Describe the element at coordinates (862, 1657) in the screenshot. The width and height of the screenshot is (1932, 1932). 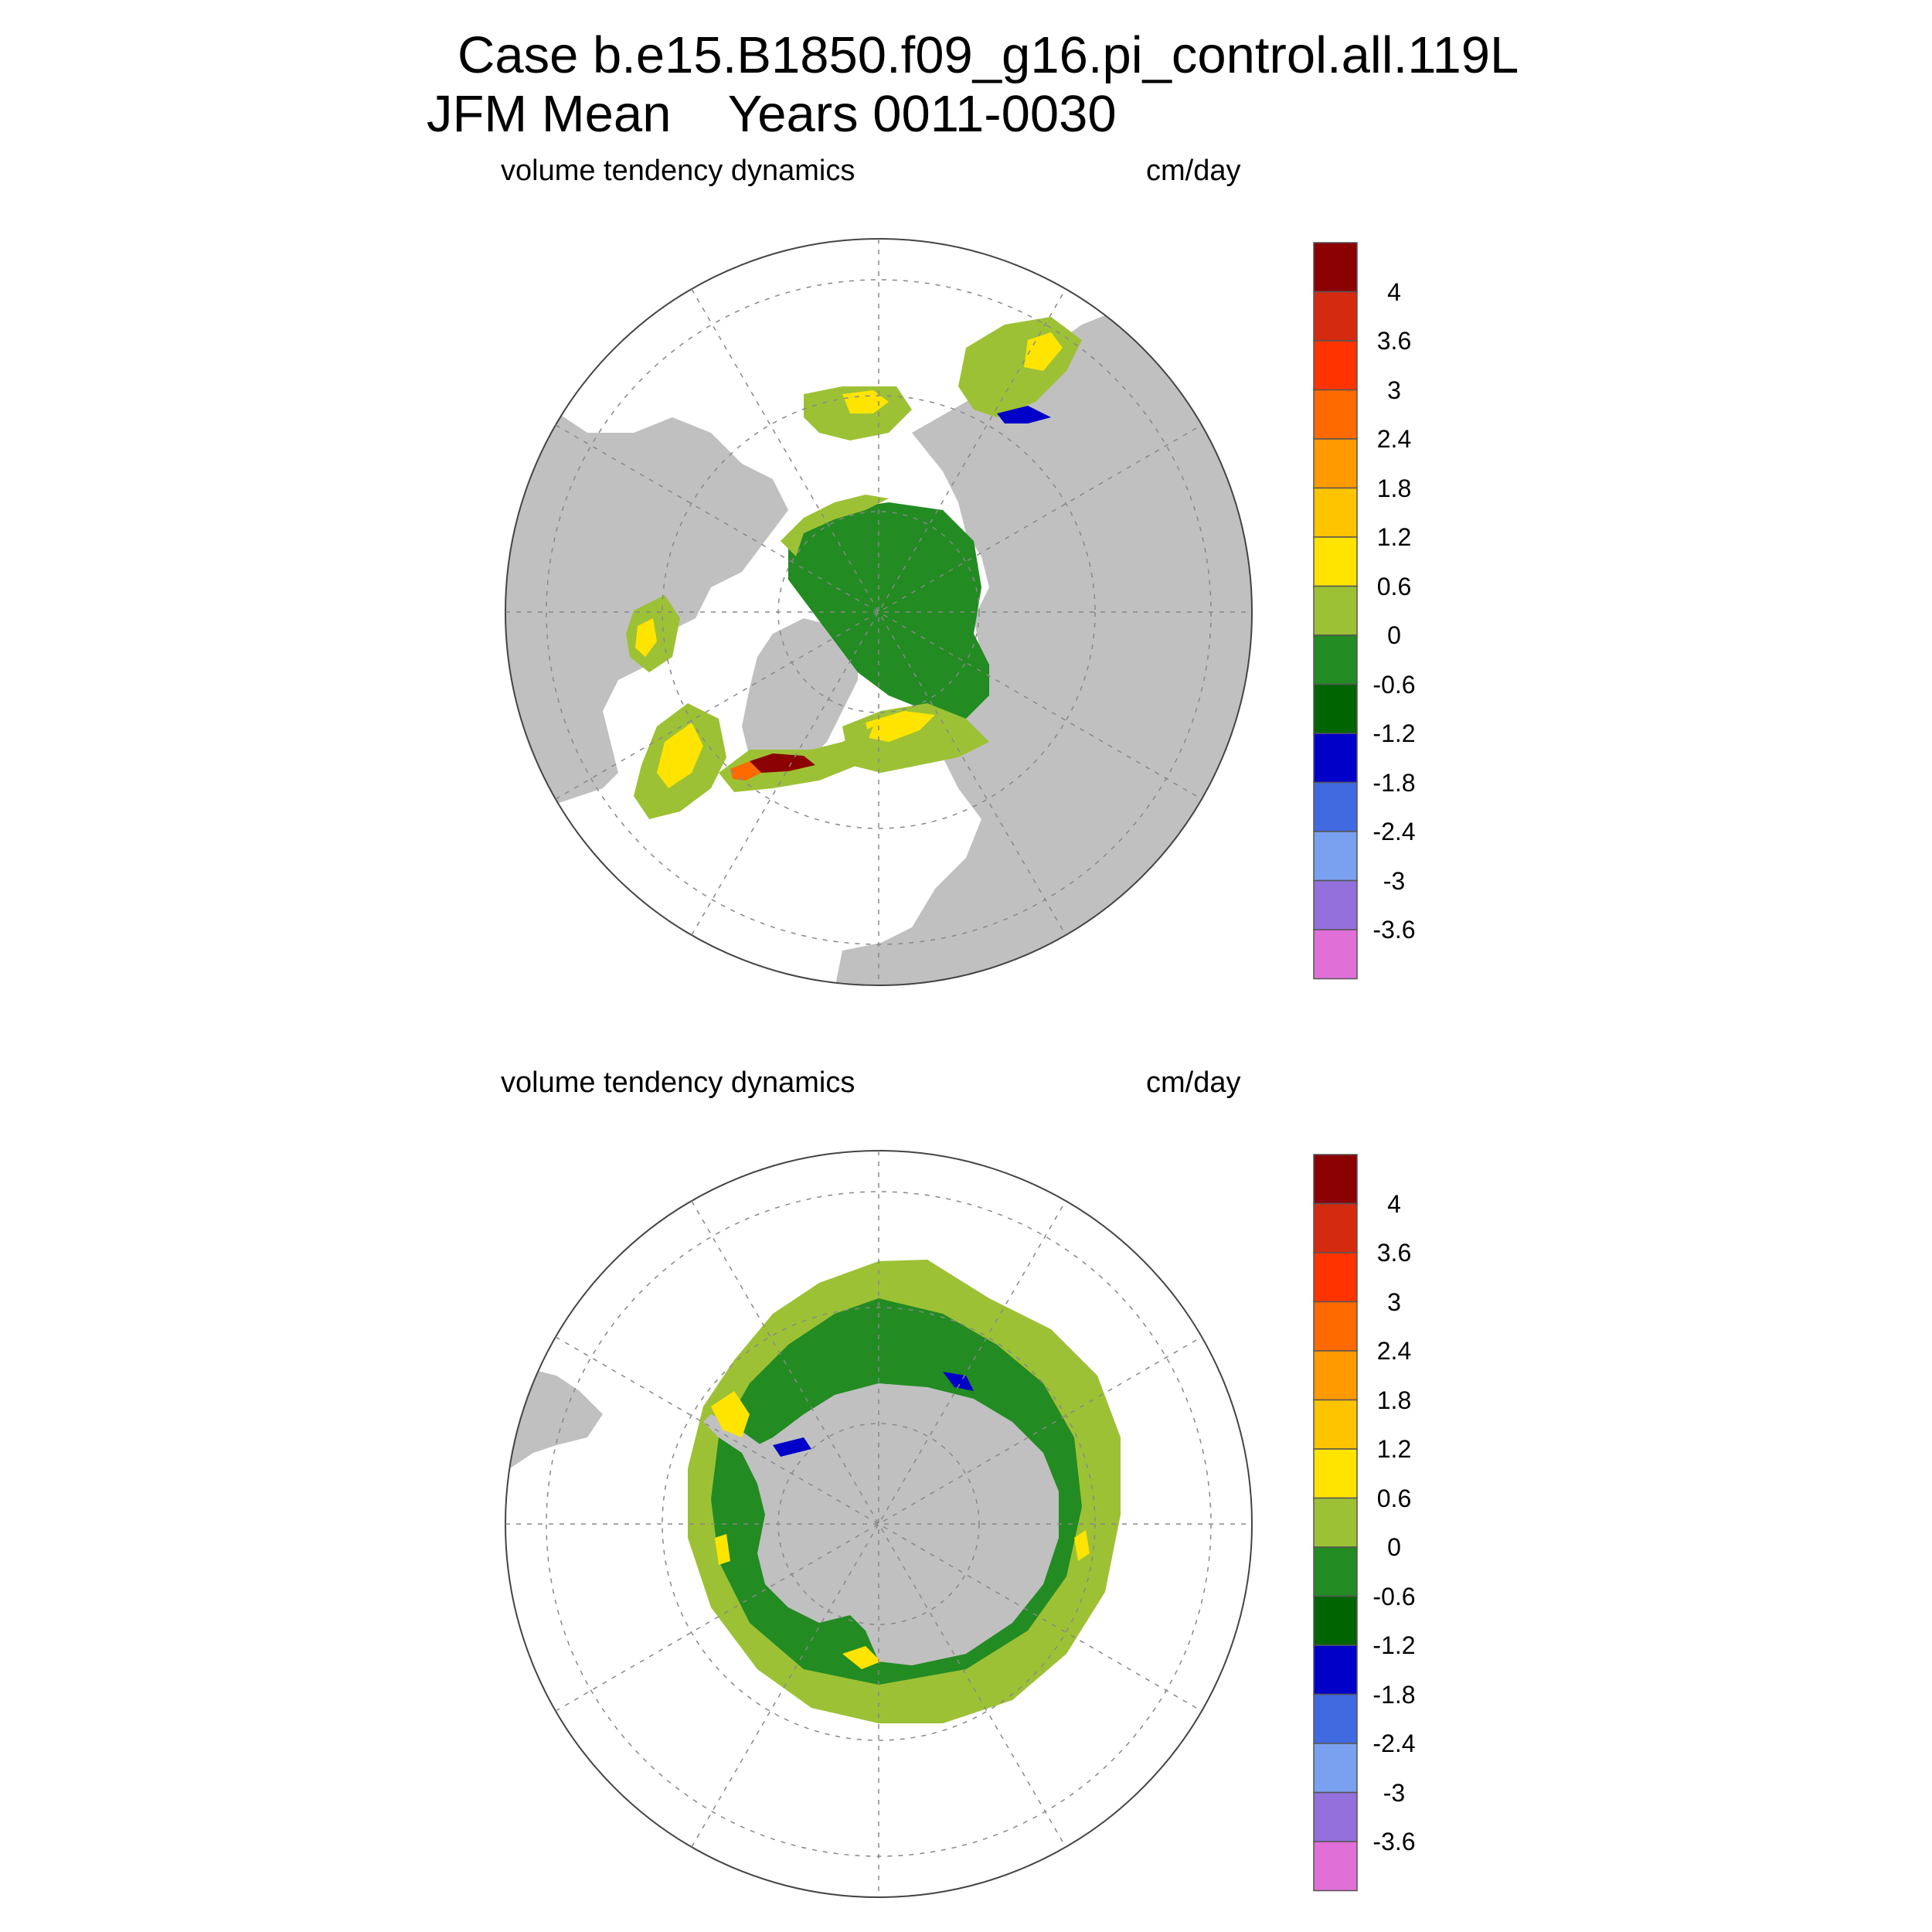
I see `south-ice-ross-yellow` at that location.